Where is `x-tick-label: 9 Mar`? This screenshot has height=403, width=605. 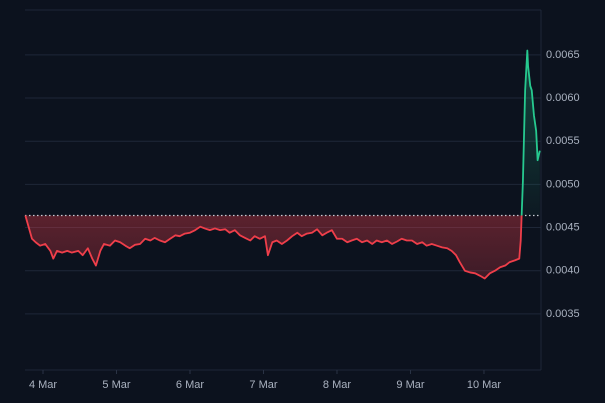
x-tick-label: 9 Mar is located at coordinates (410, 385).